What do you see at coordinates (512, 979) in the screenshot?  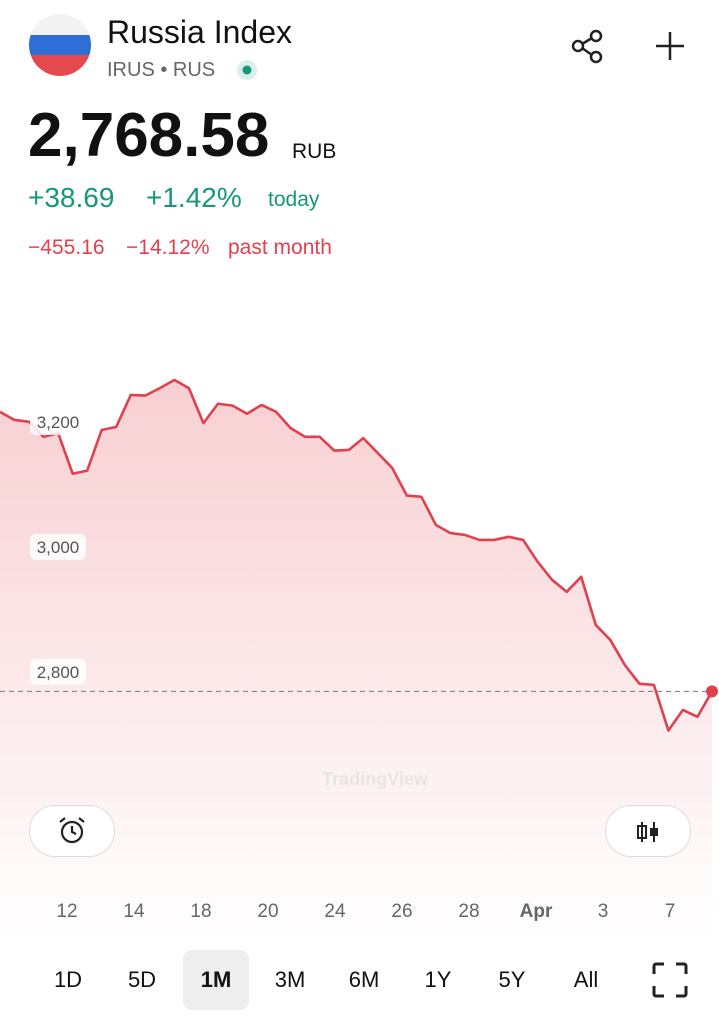 I see `range-button: 5Y` at bounding box center [512, 979].